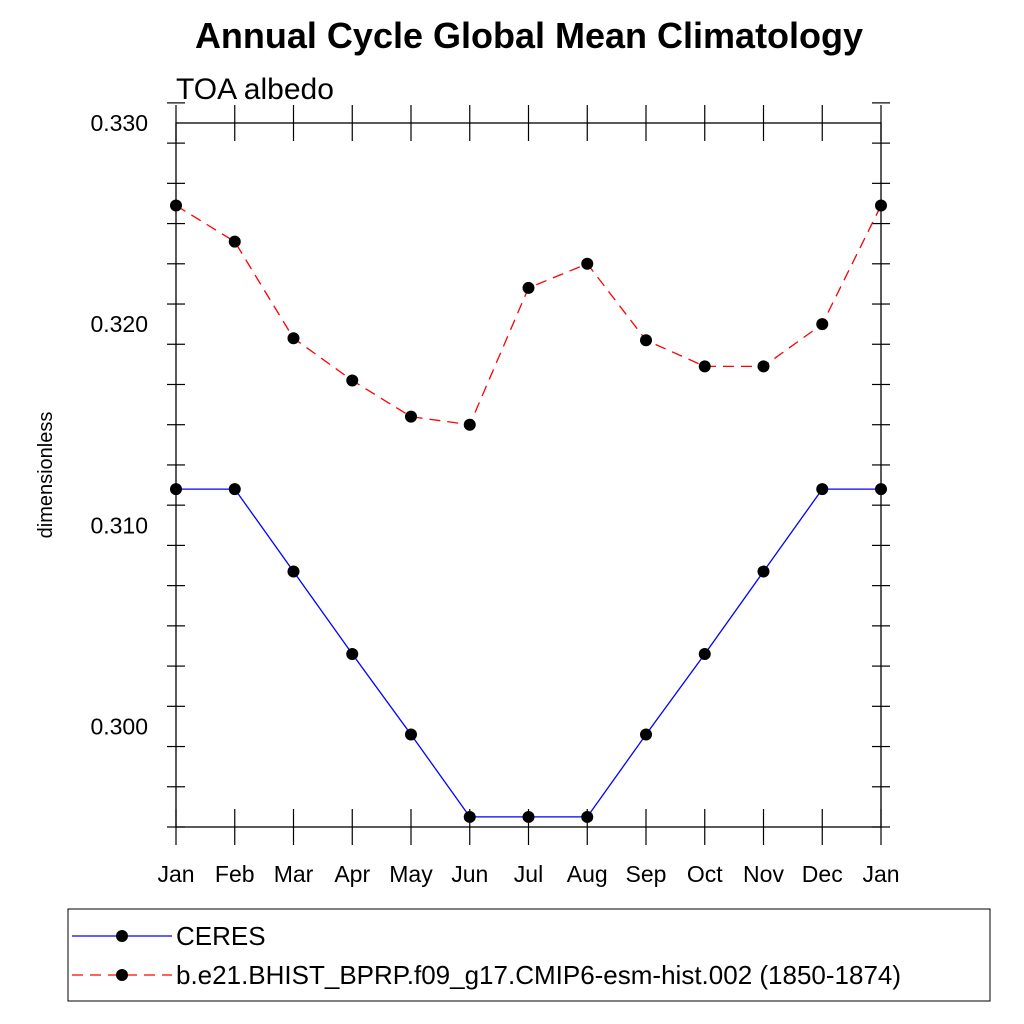 The width and height of the screenshot is (1024, 1024). I want to click on x-tick-label: Feb, so click(235, 874).